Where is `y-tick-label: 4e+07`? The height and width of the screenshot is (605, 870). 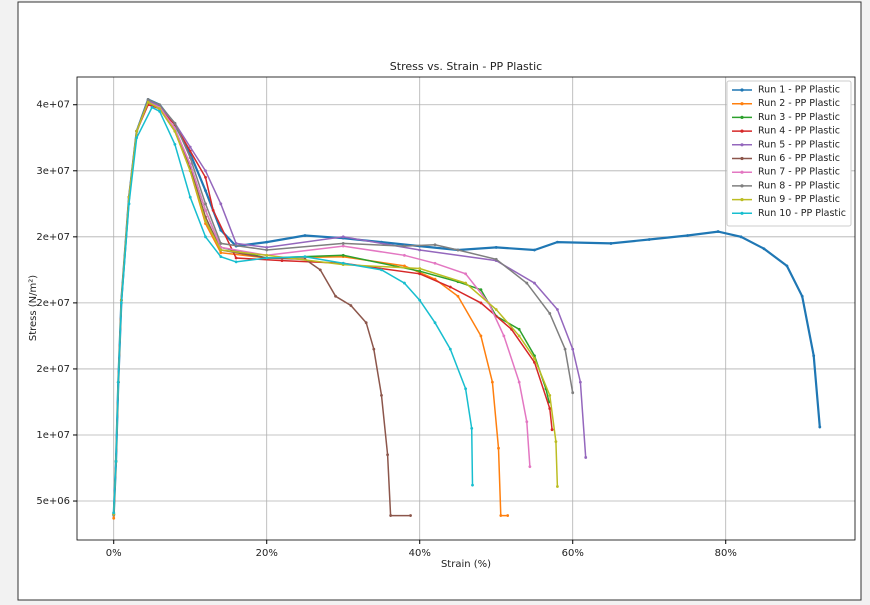 y-tick-label: 4e+07 is located at coordinates (53, 105).